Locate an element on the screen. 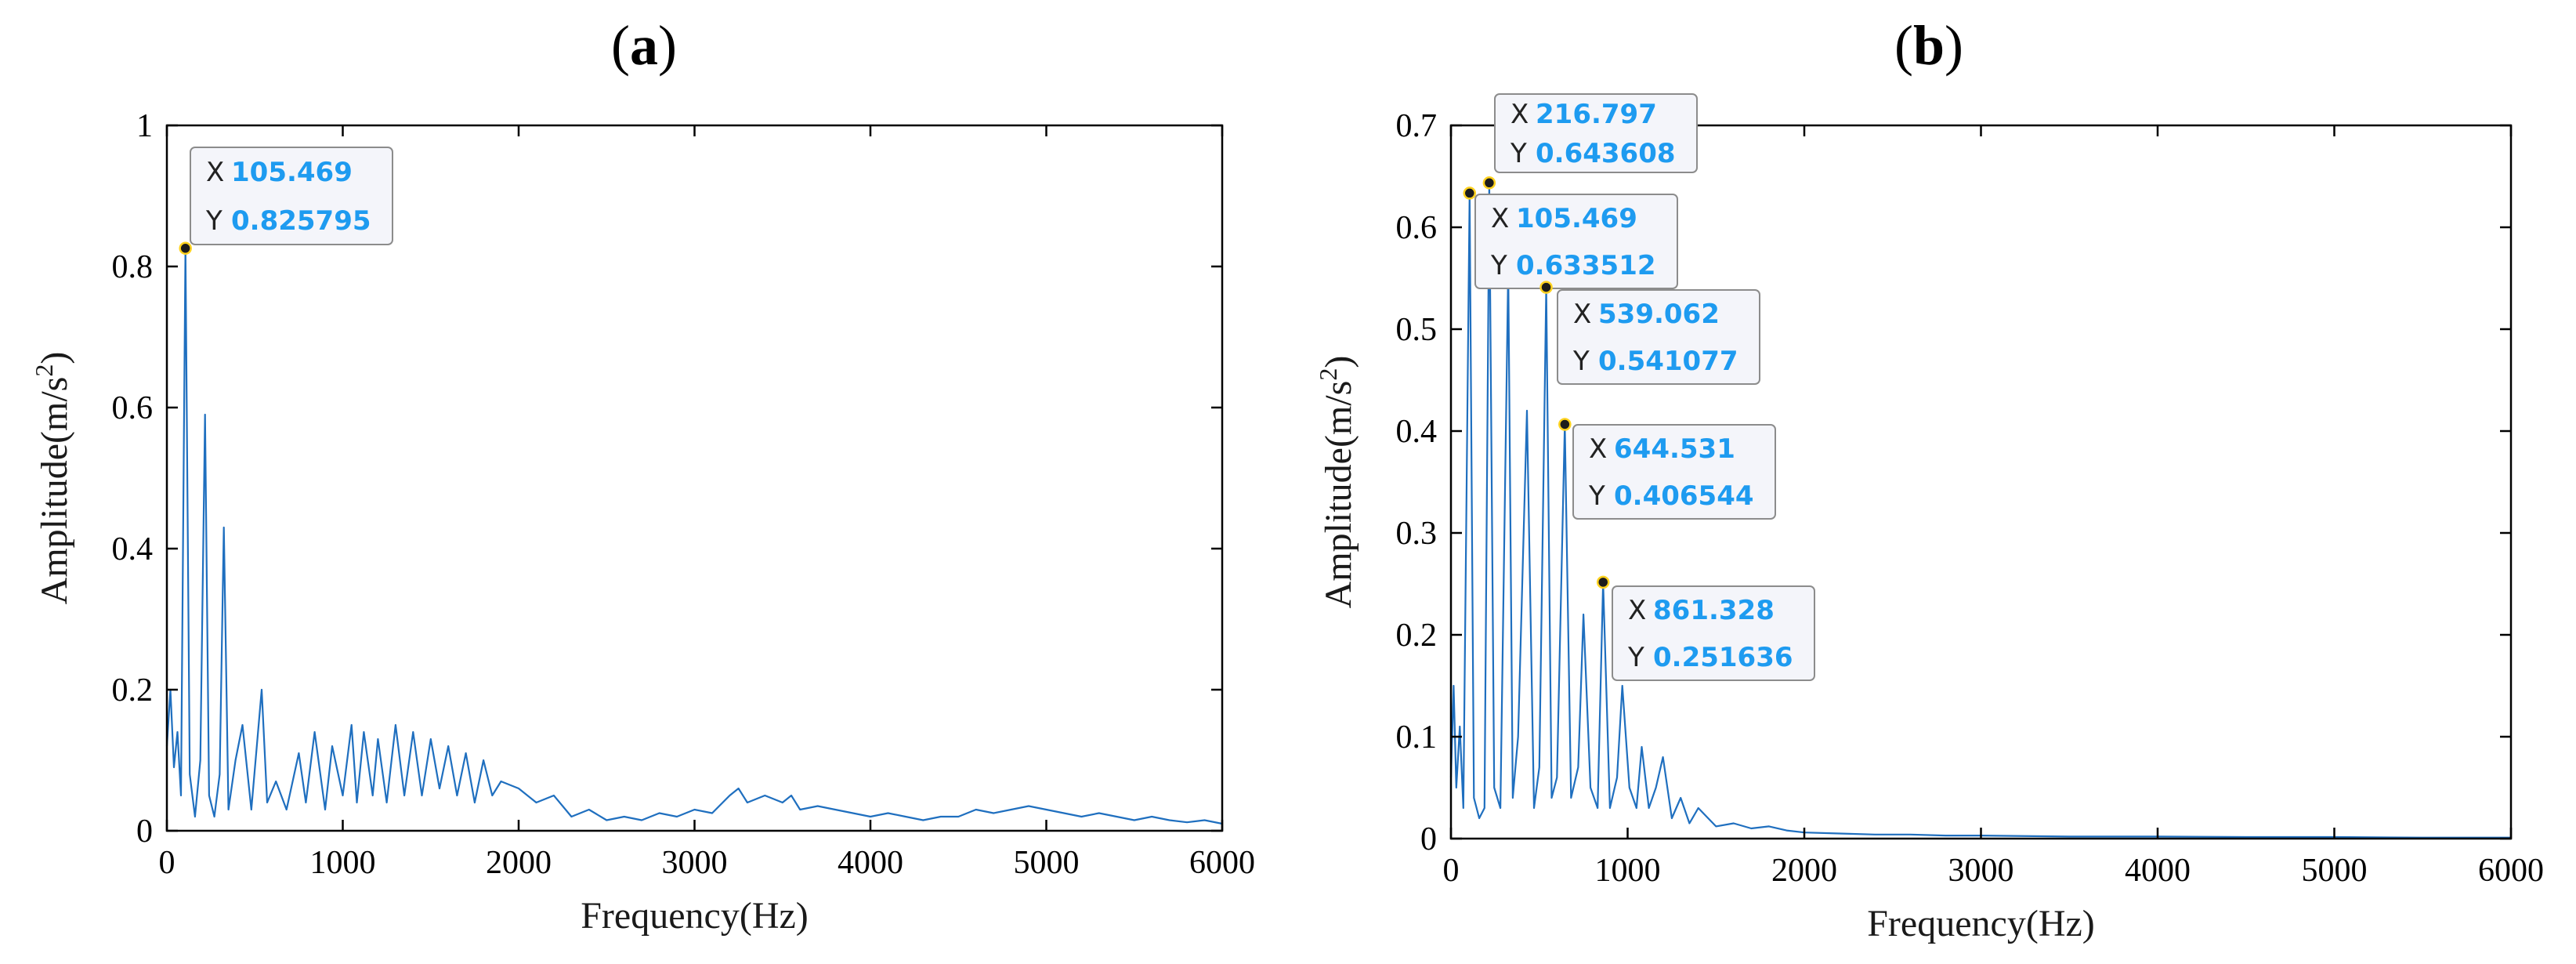 The image size is (2576, 964). datatip-y-value: 0.825795 is located at coordinates (301, 221).